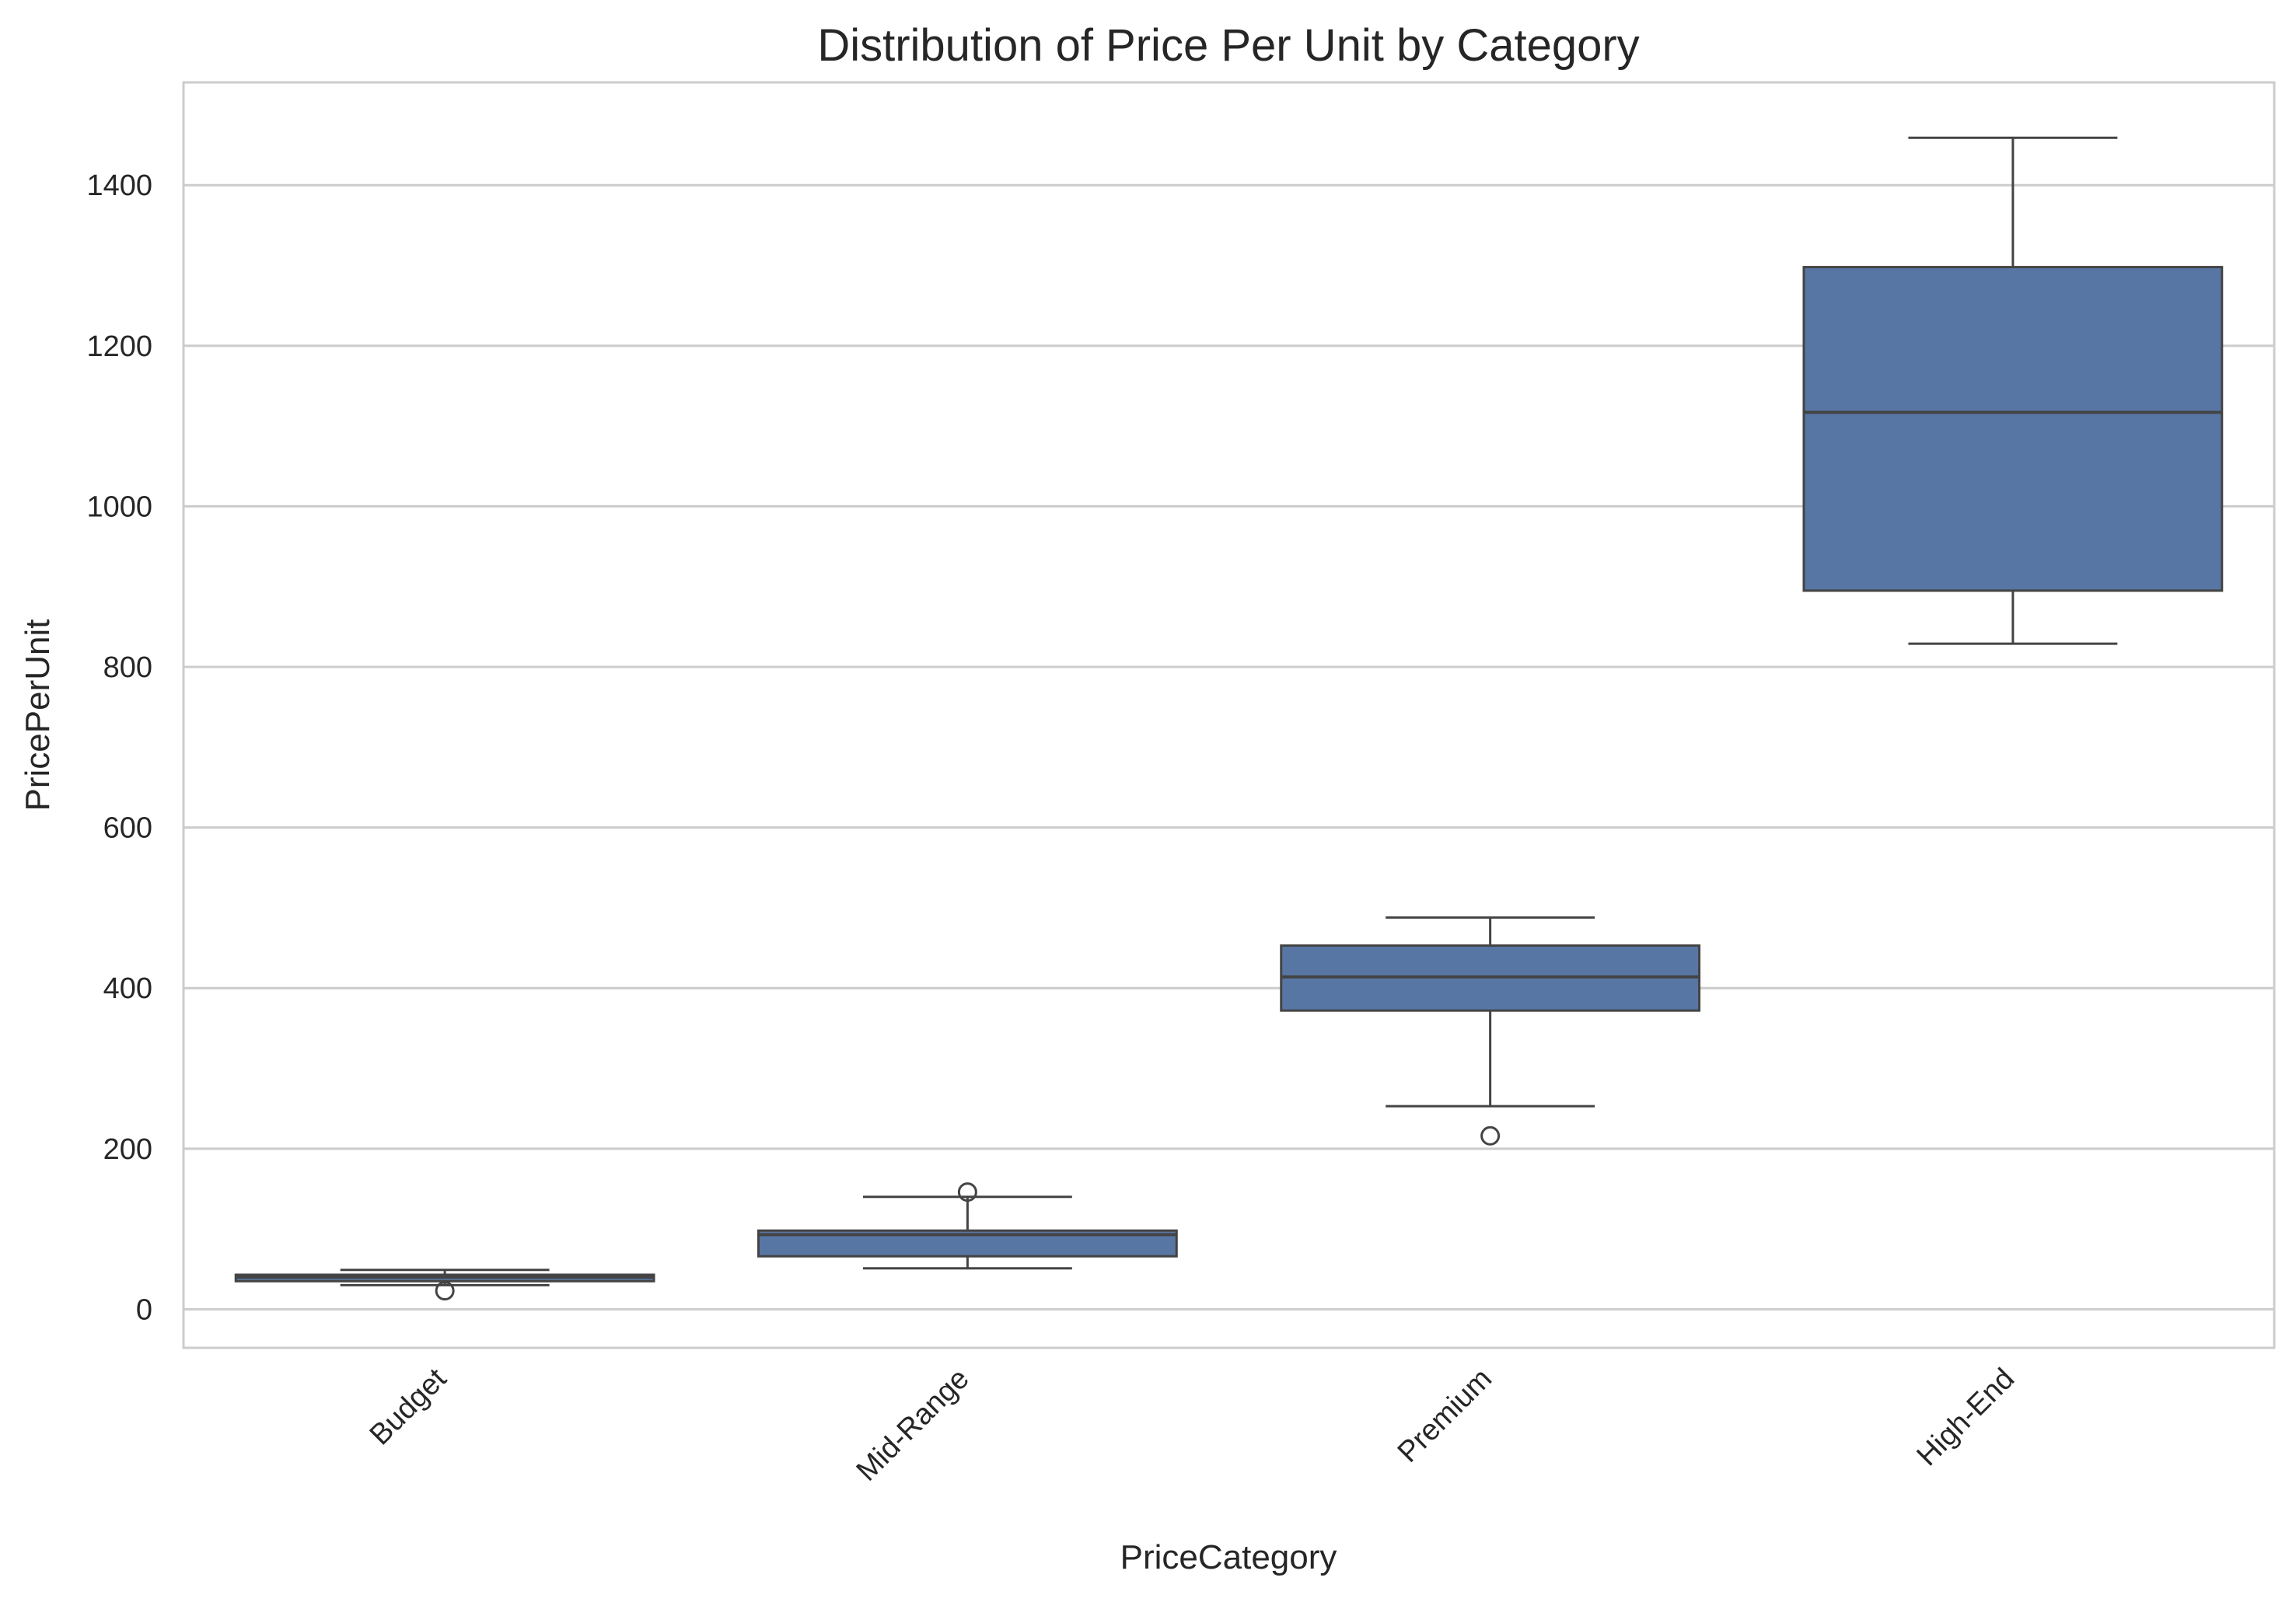 Image resolution: width=2296 pixels, height=1602 pixels. I want to click on y-tick-label-400: 400, so click(127, 988).